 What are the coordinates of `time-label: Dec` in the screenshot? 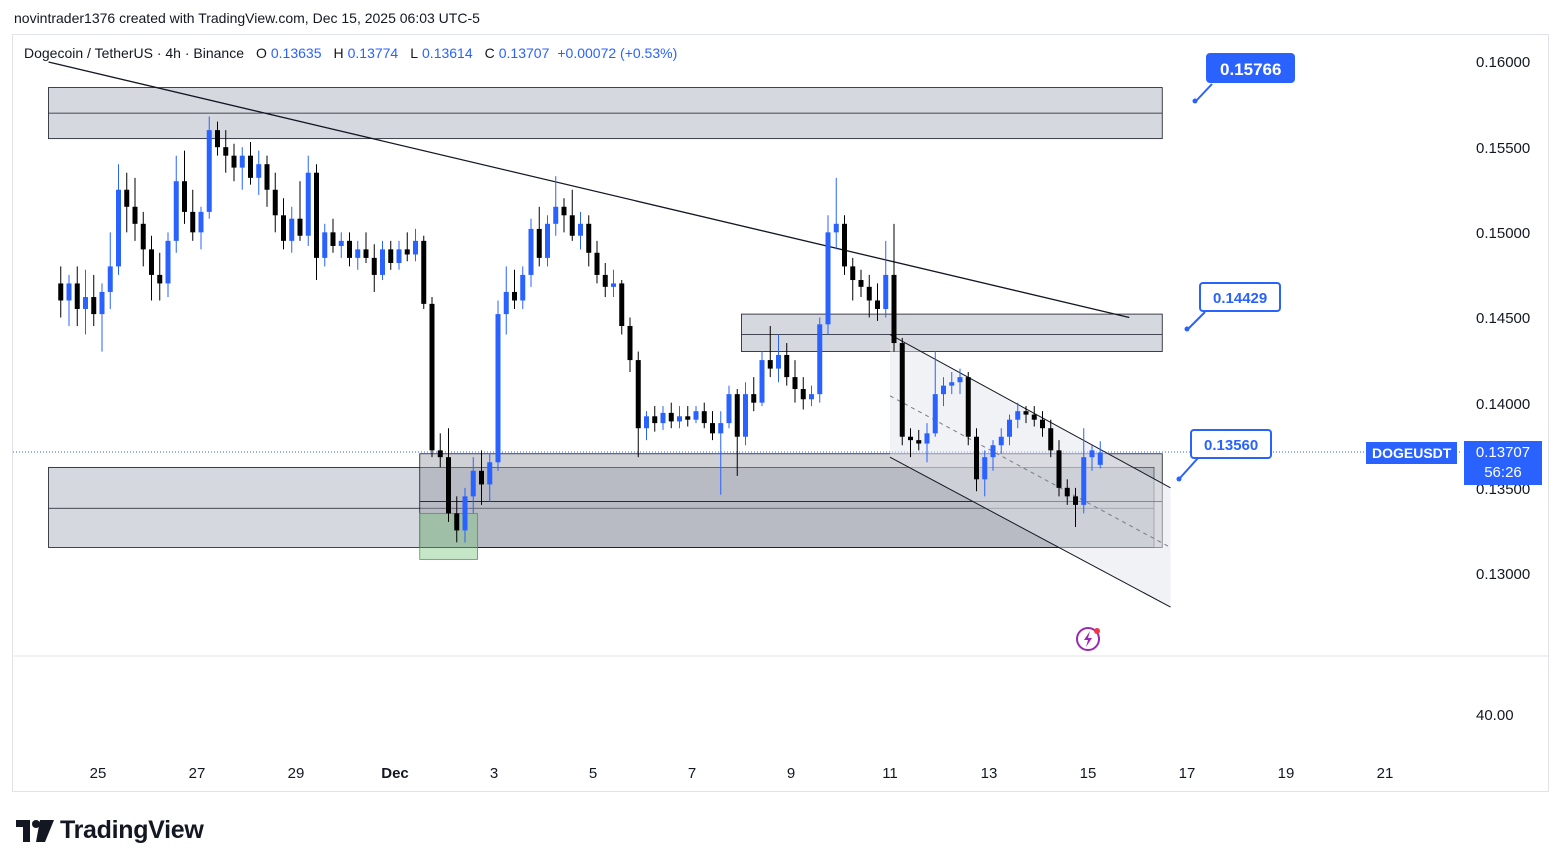 It's located at (395, 773).